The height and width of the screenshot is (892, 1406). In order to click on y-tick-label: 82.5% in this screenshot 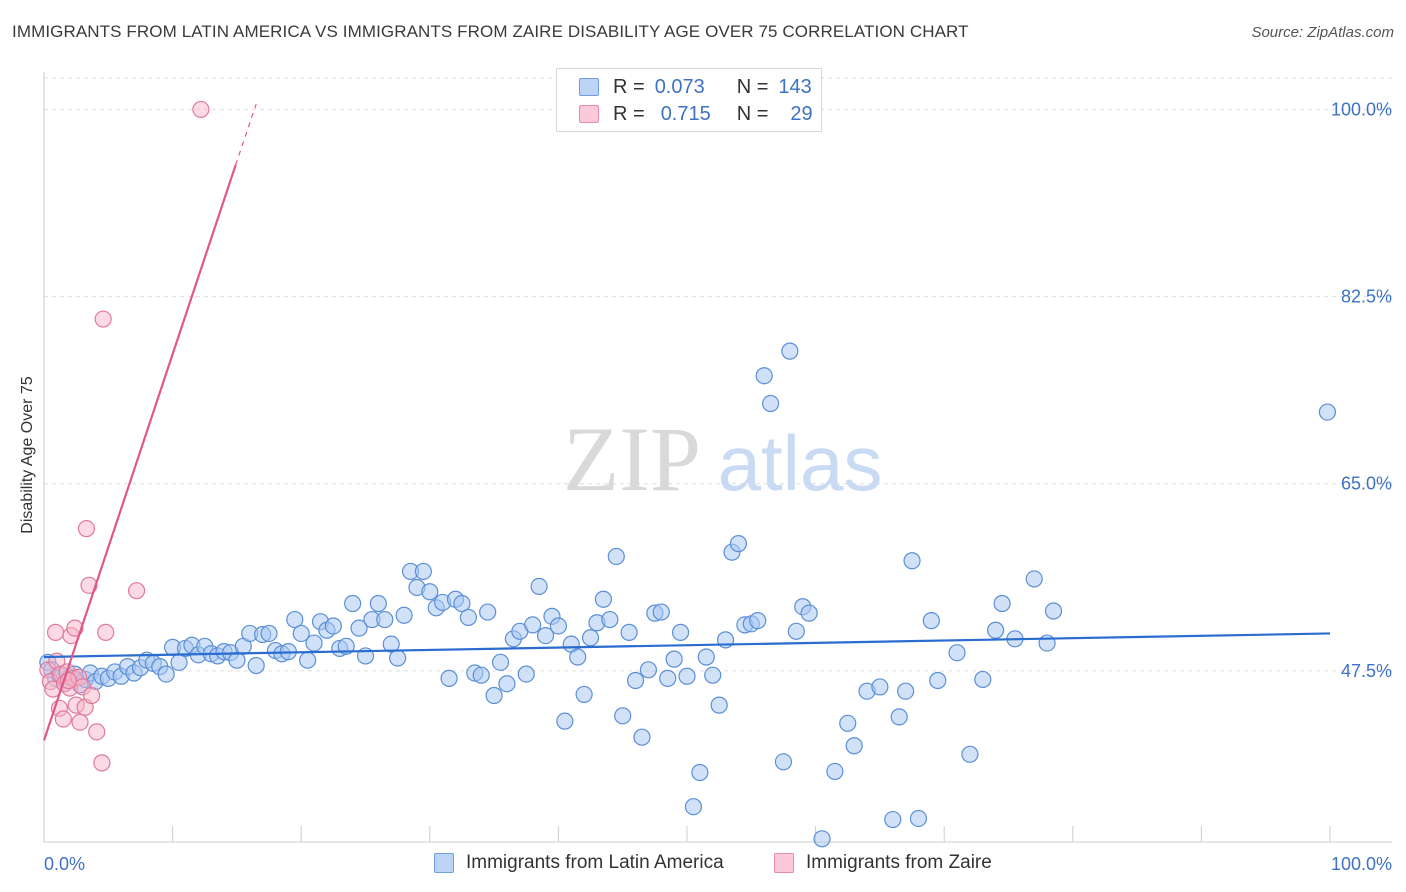, I will do `click(1366, 297)`.